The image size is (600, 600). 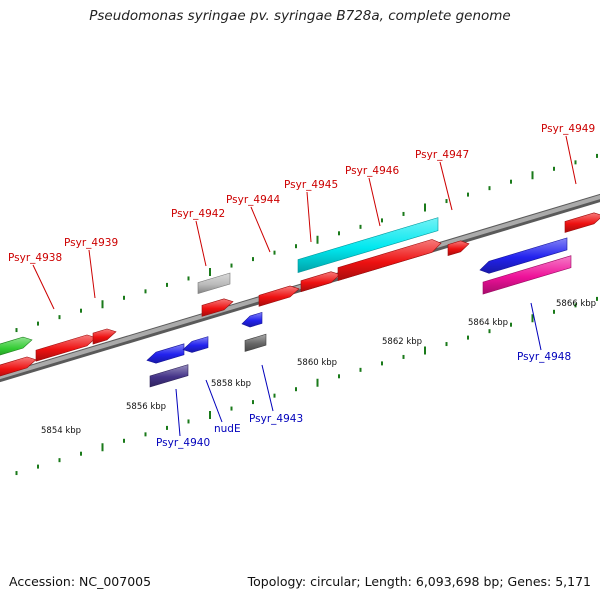 I want to click on unlabeled-gene-grey-dark, so click(x=255, y=342).